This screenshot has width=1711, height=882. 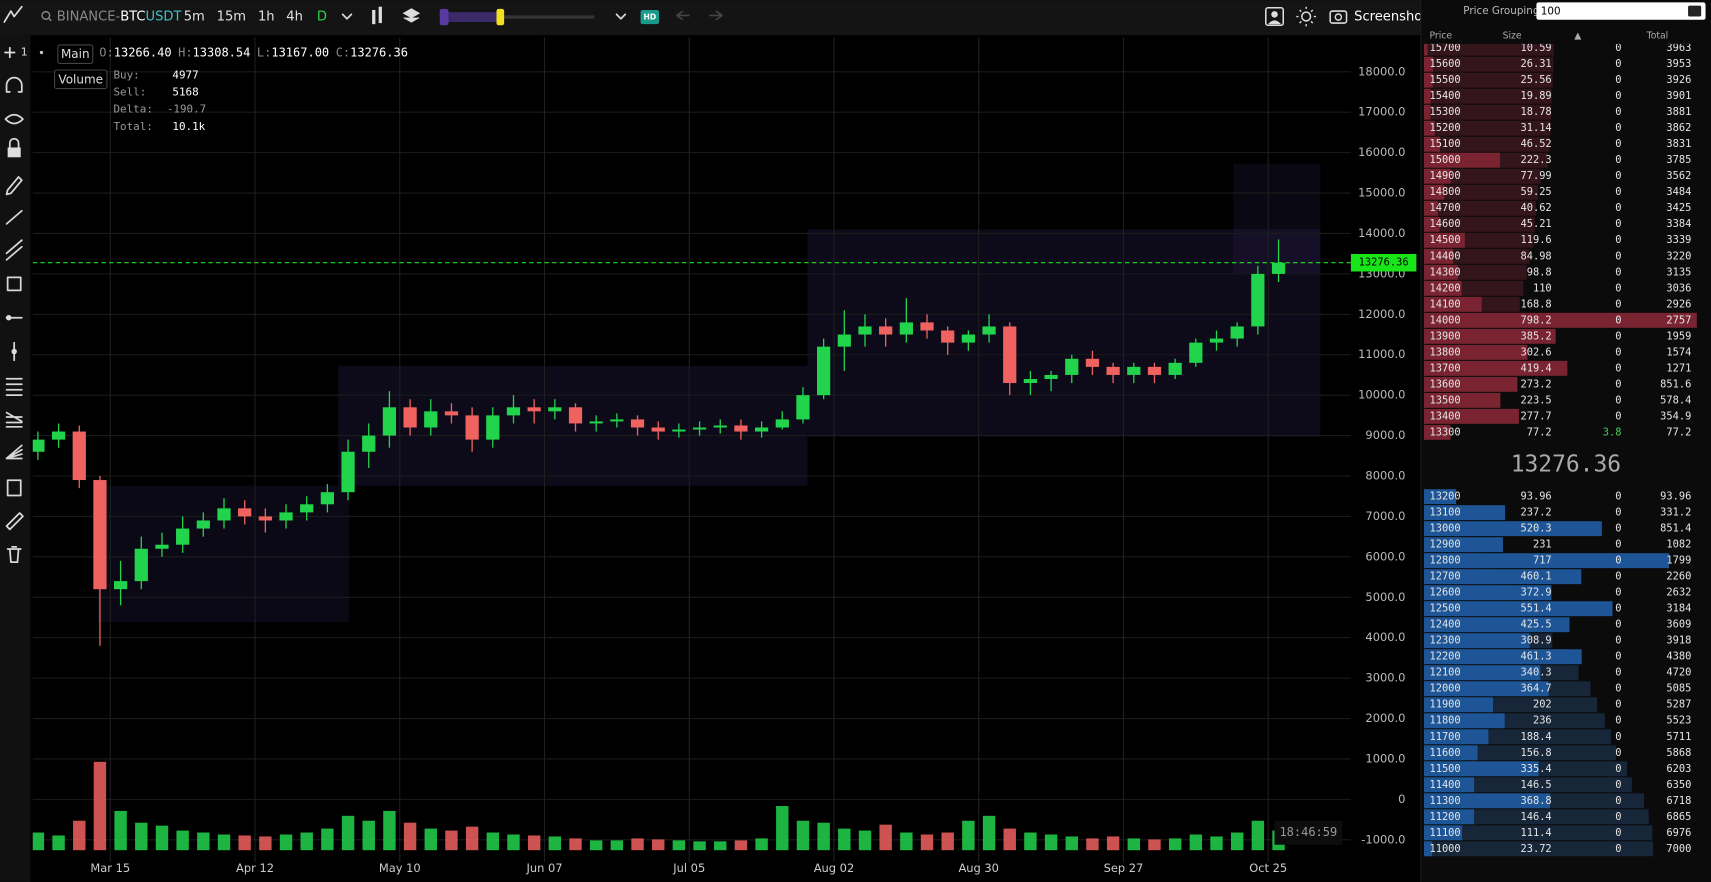 I want to click on book-total: 2632, so click(x=1678, y=593).